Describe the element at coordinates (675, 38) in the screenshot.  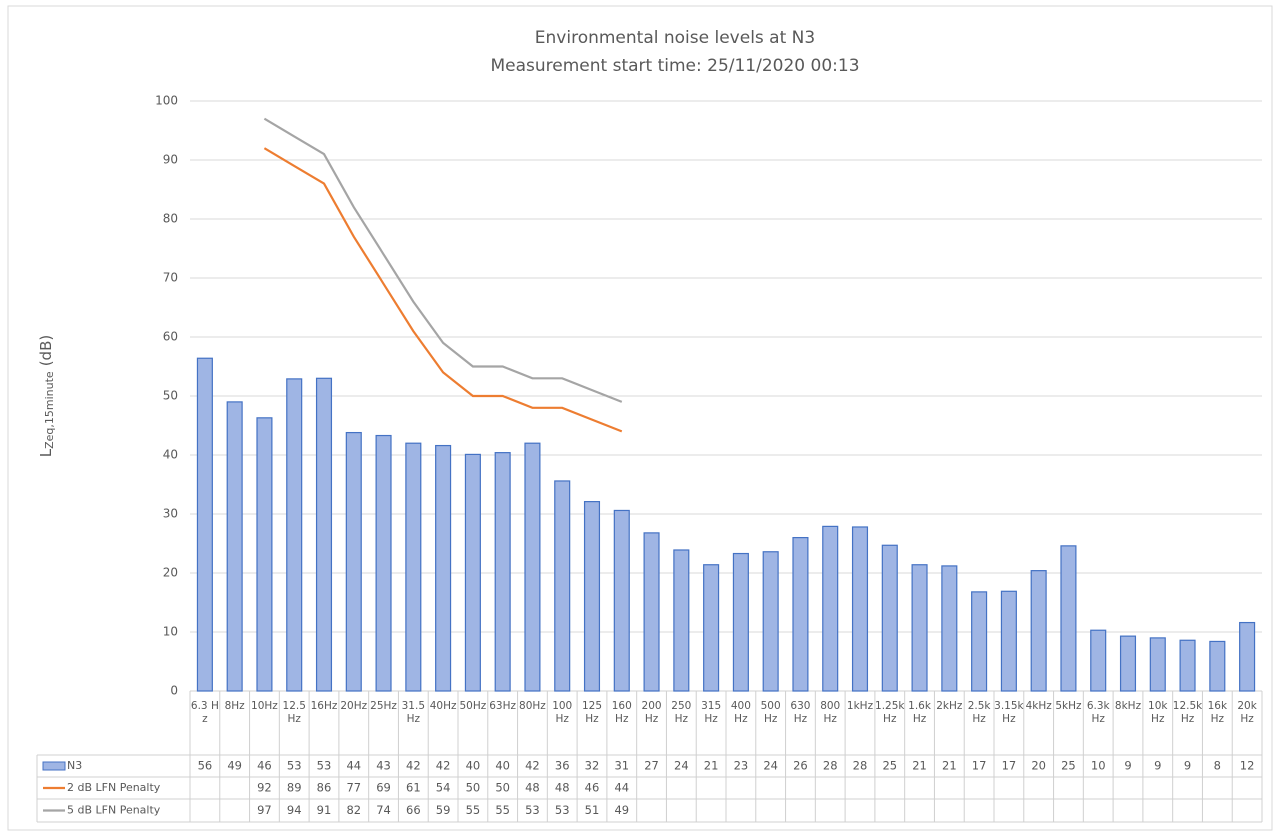
I see `chart-title: Environmental noise levels at N3` at that location.